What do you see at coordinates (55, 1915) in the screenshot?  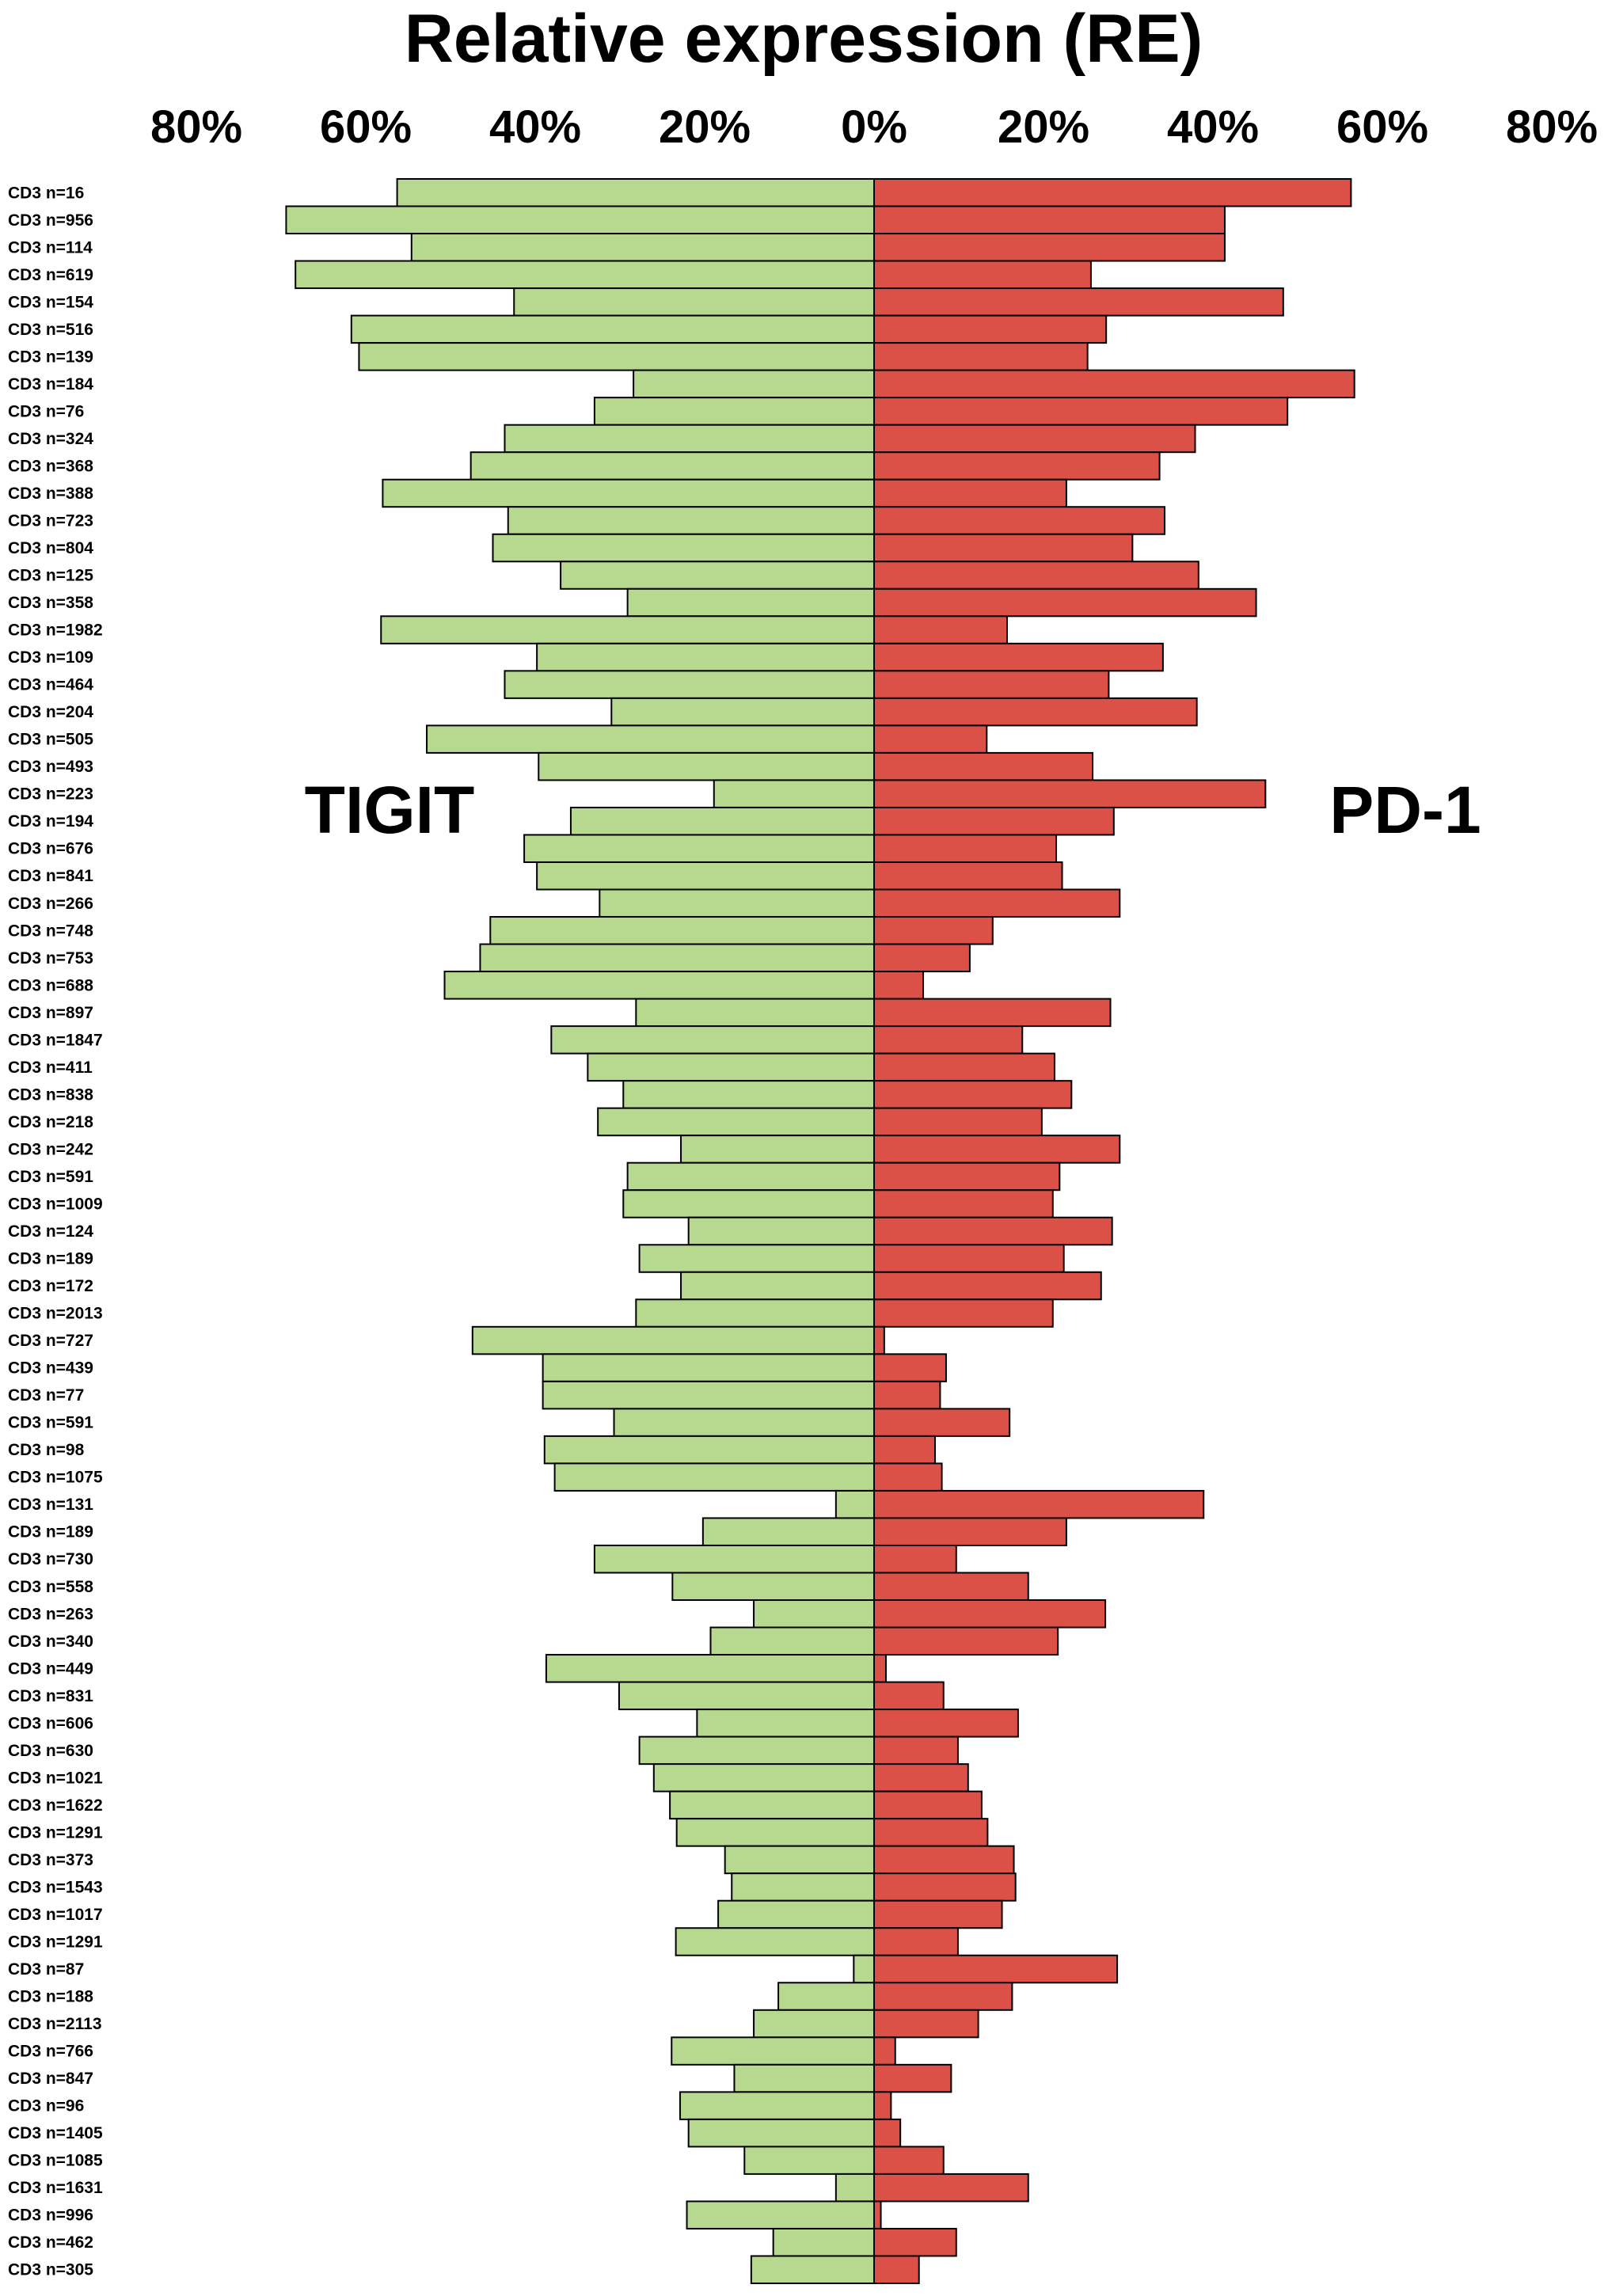 I see `category-label: CD3 n=1017` at bounding box center [55, 1915].